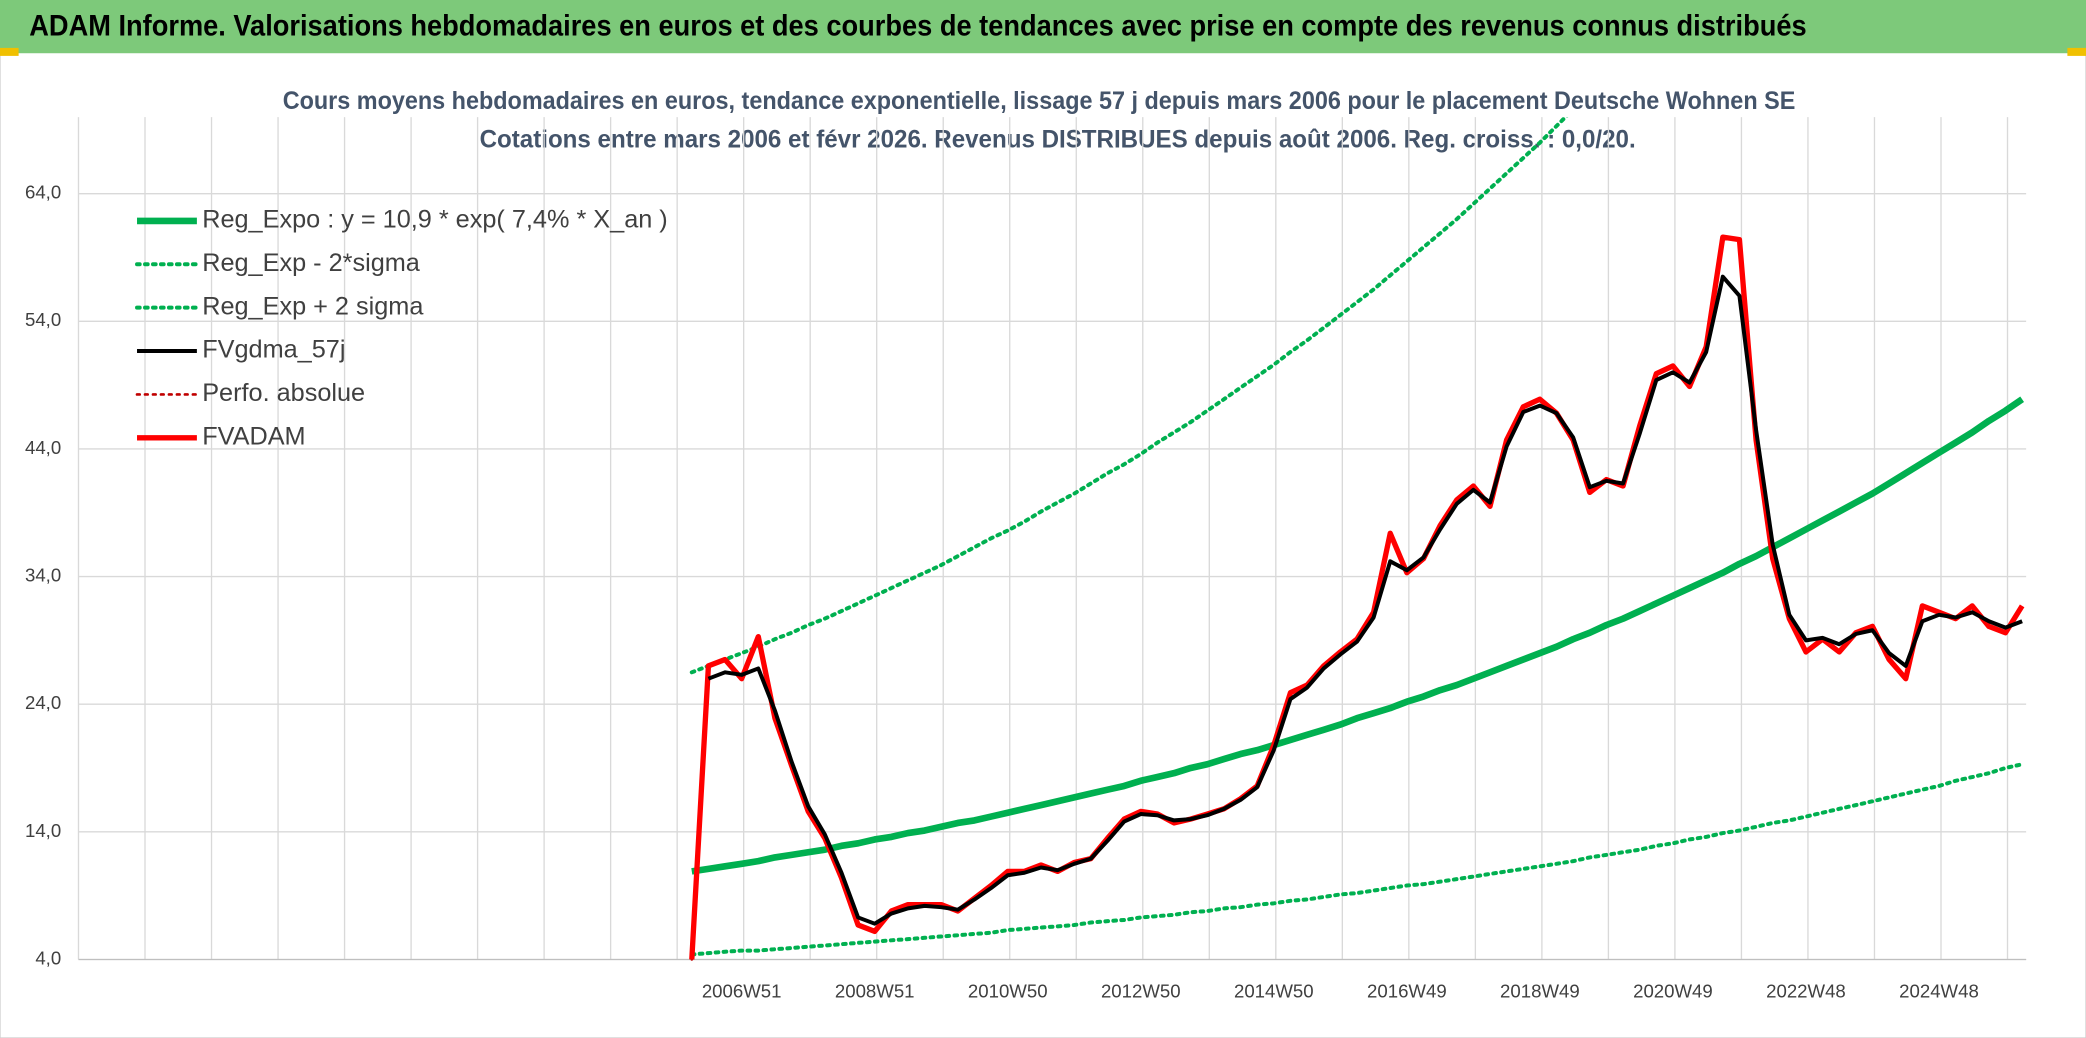 The height and width of the screenshot is (1038, 2086). I want to click on y-tick-label: 34,0, so click(43, 575).